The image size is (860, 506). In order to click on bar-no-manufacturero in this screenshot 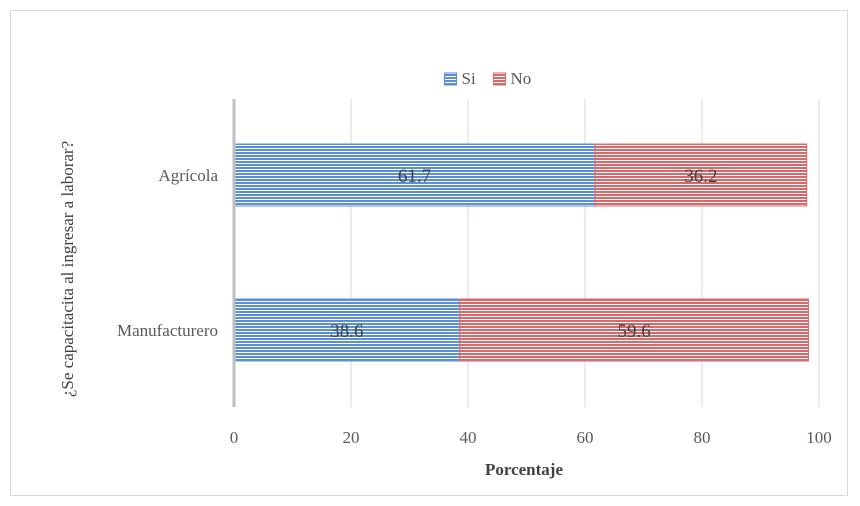, I will do `click(634, 330)`.